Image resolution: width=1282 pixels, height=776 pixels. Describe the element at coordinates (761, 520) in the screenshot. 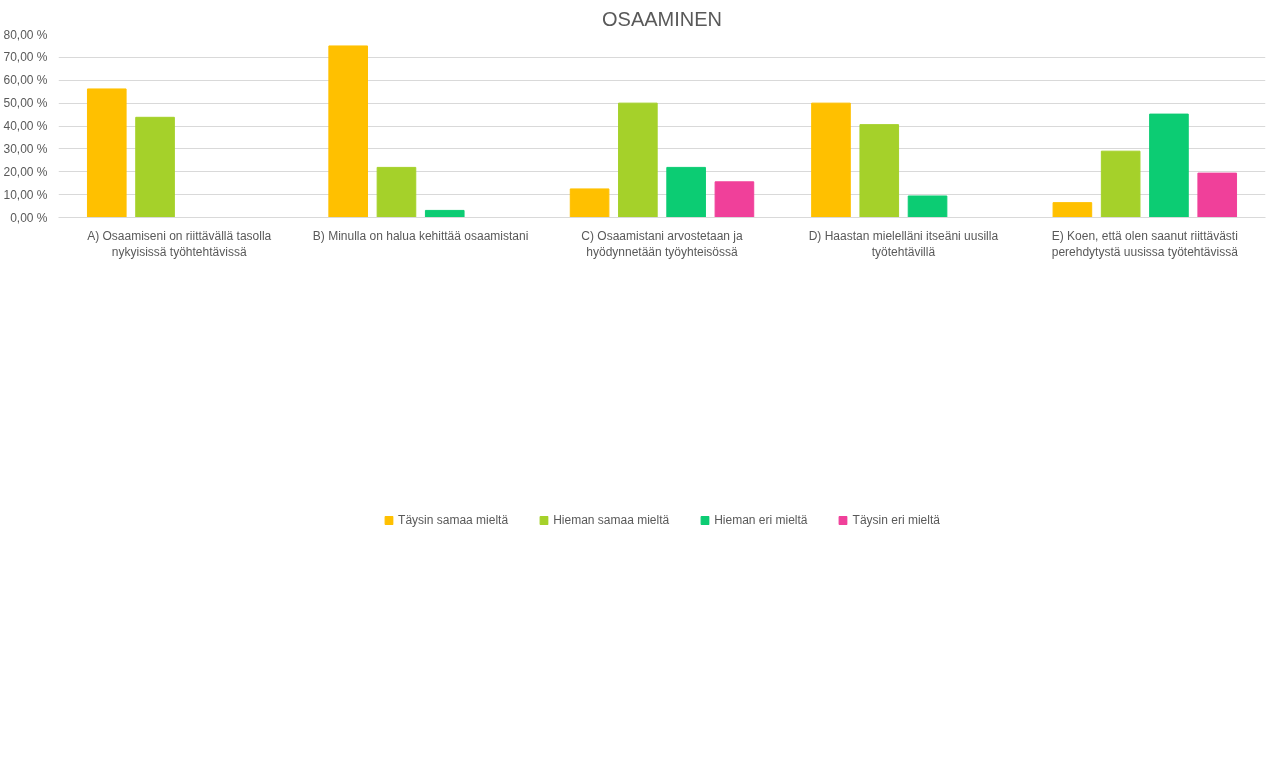

I see `legend-label: Hieman eri mieltä` at that location.